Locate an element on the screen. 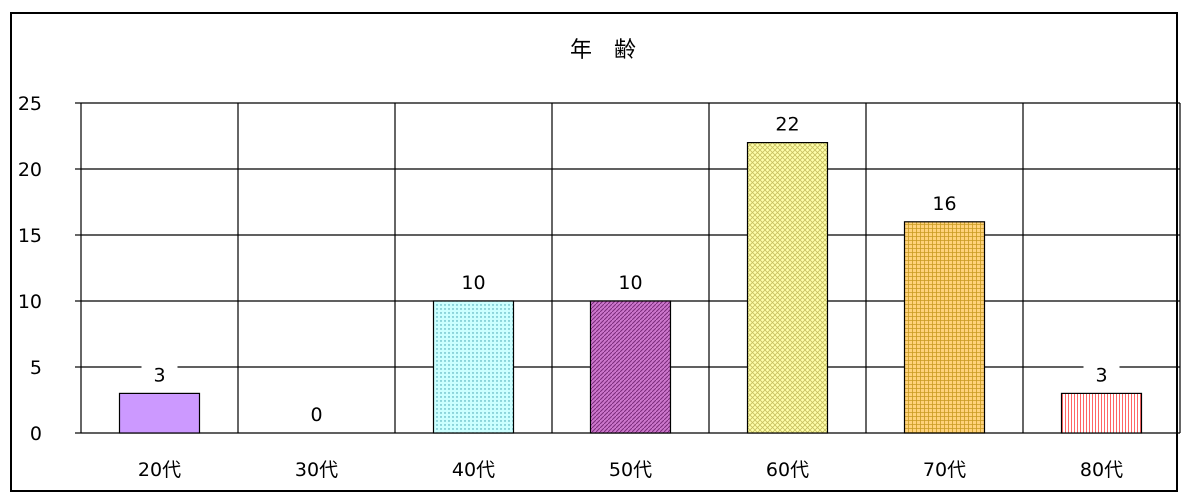  y-tick-label: 25 is located at coordinates (30, 104).